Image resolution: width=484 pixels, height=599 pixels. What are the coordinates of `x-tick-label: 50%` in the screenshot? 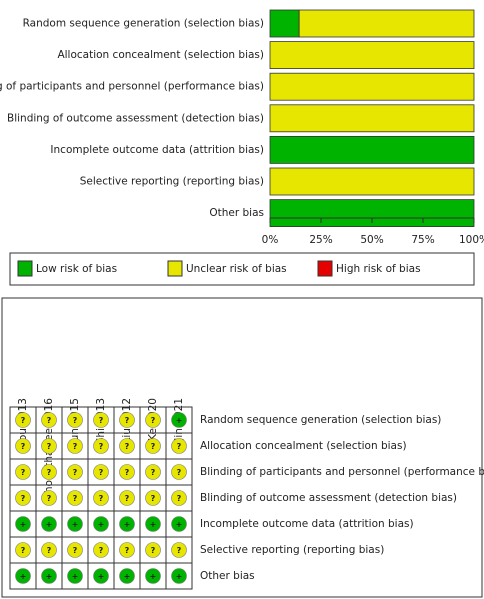 It's located at (371, 240).